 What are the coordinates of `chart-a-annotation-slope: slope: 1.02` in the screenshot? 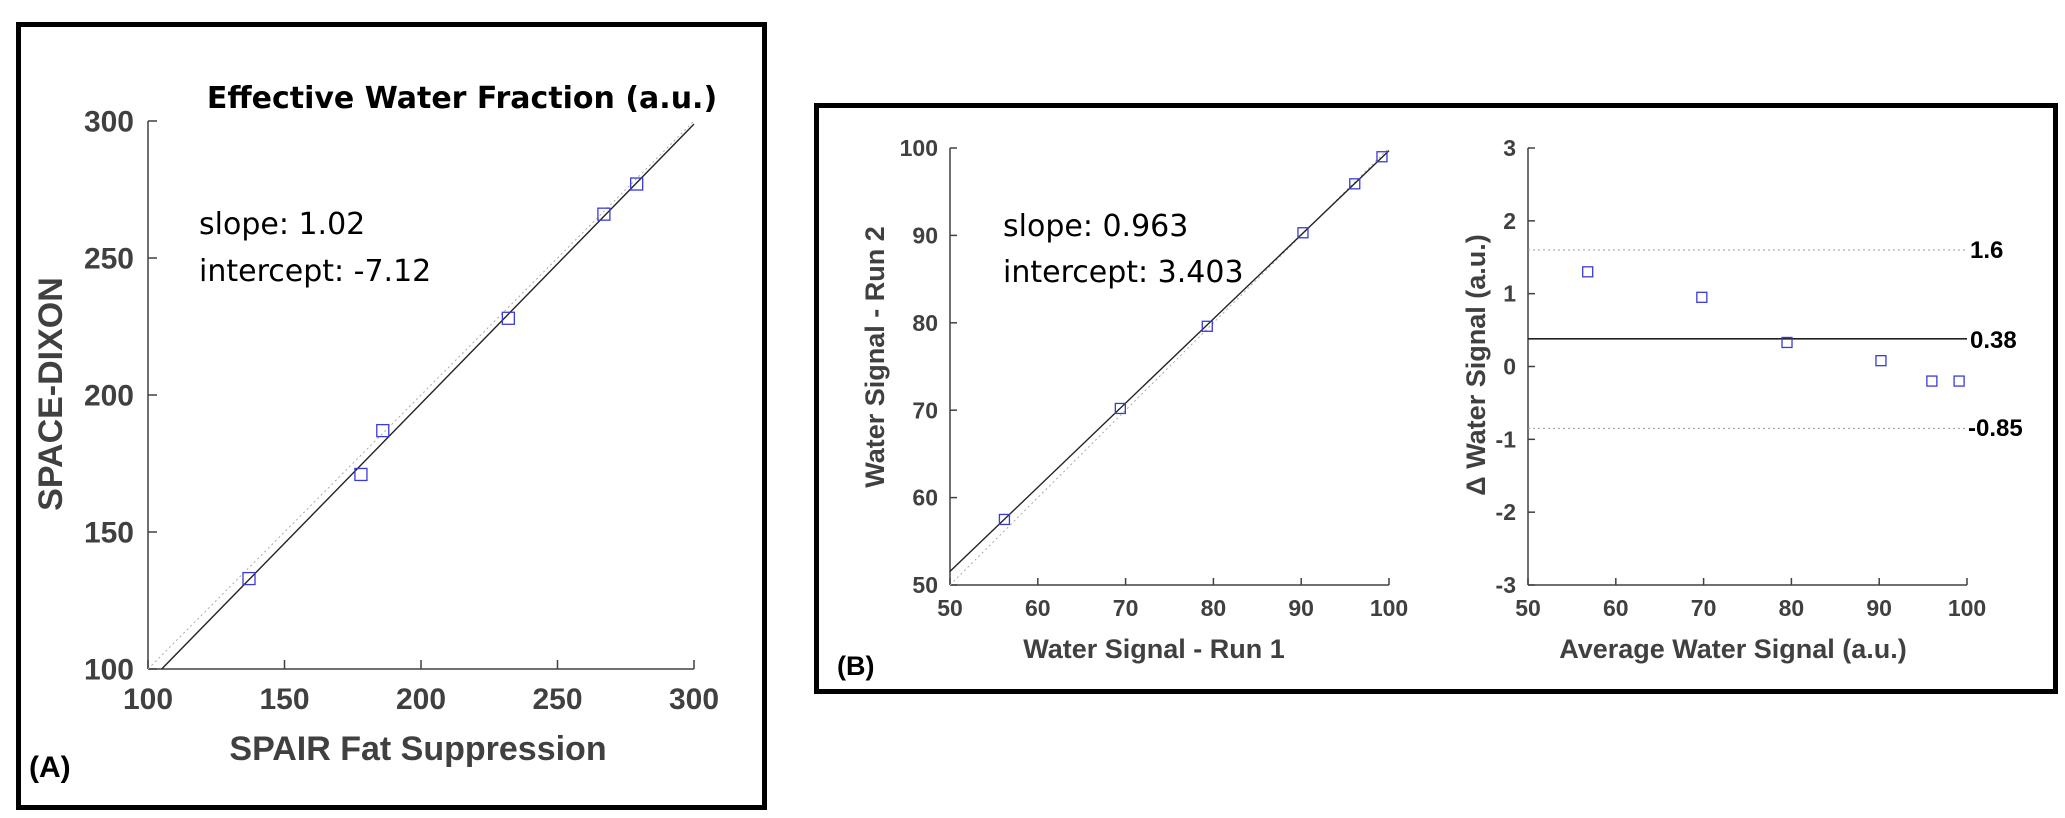 It's located at (282, 224).